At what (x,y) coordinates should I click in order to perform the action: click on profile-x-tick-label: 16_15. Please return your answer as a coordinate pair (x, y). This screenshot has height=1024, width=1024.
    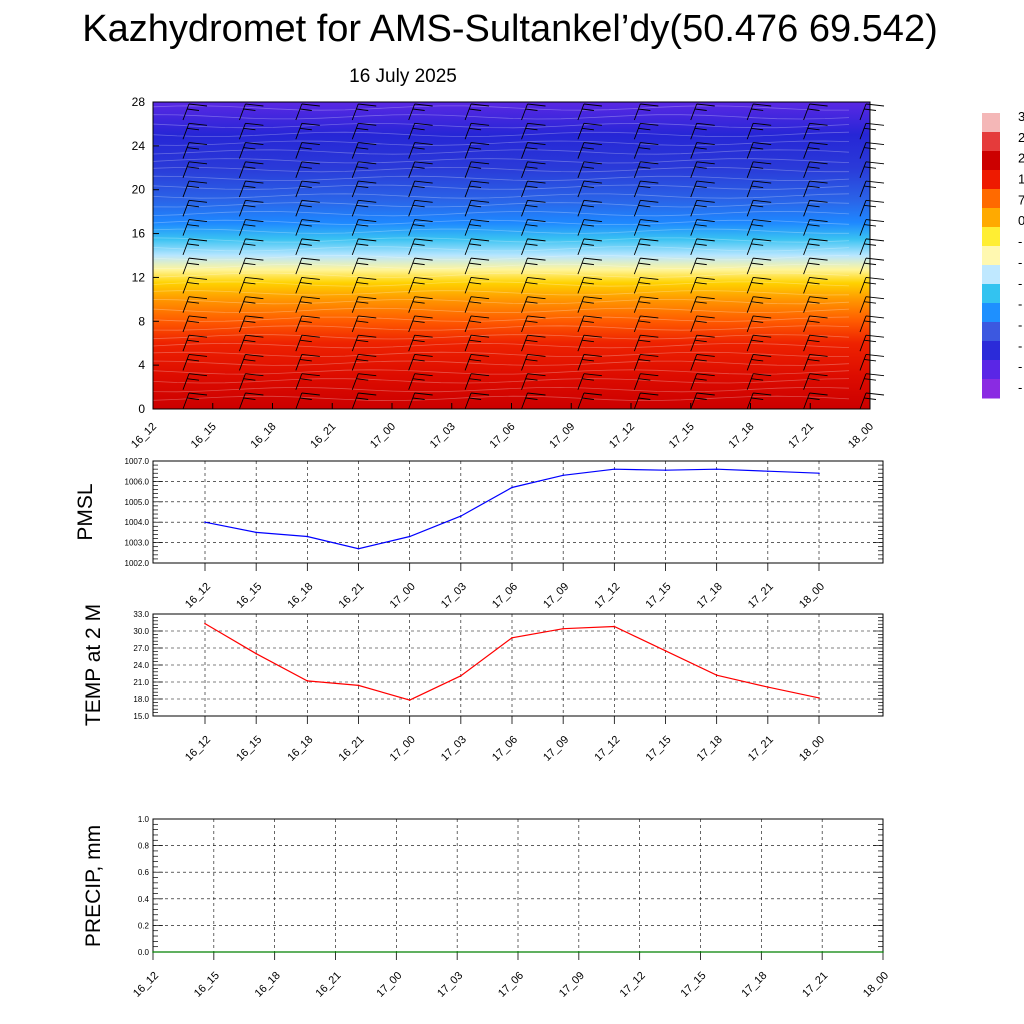
    Looking at the image, I should click on (204, 436).